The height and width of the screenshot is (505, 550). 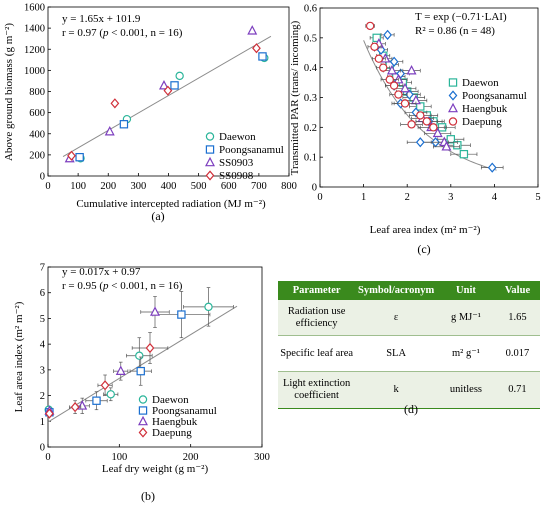 I want to click on table-cell: Light extinction coefficient, so click(x=317, y=390).